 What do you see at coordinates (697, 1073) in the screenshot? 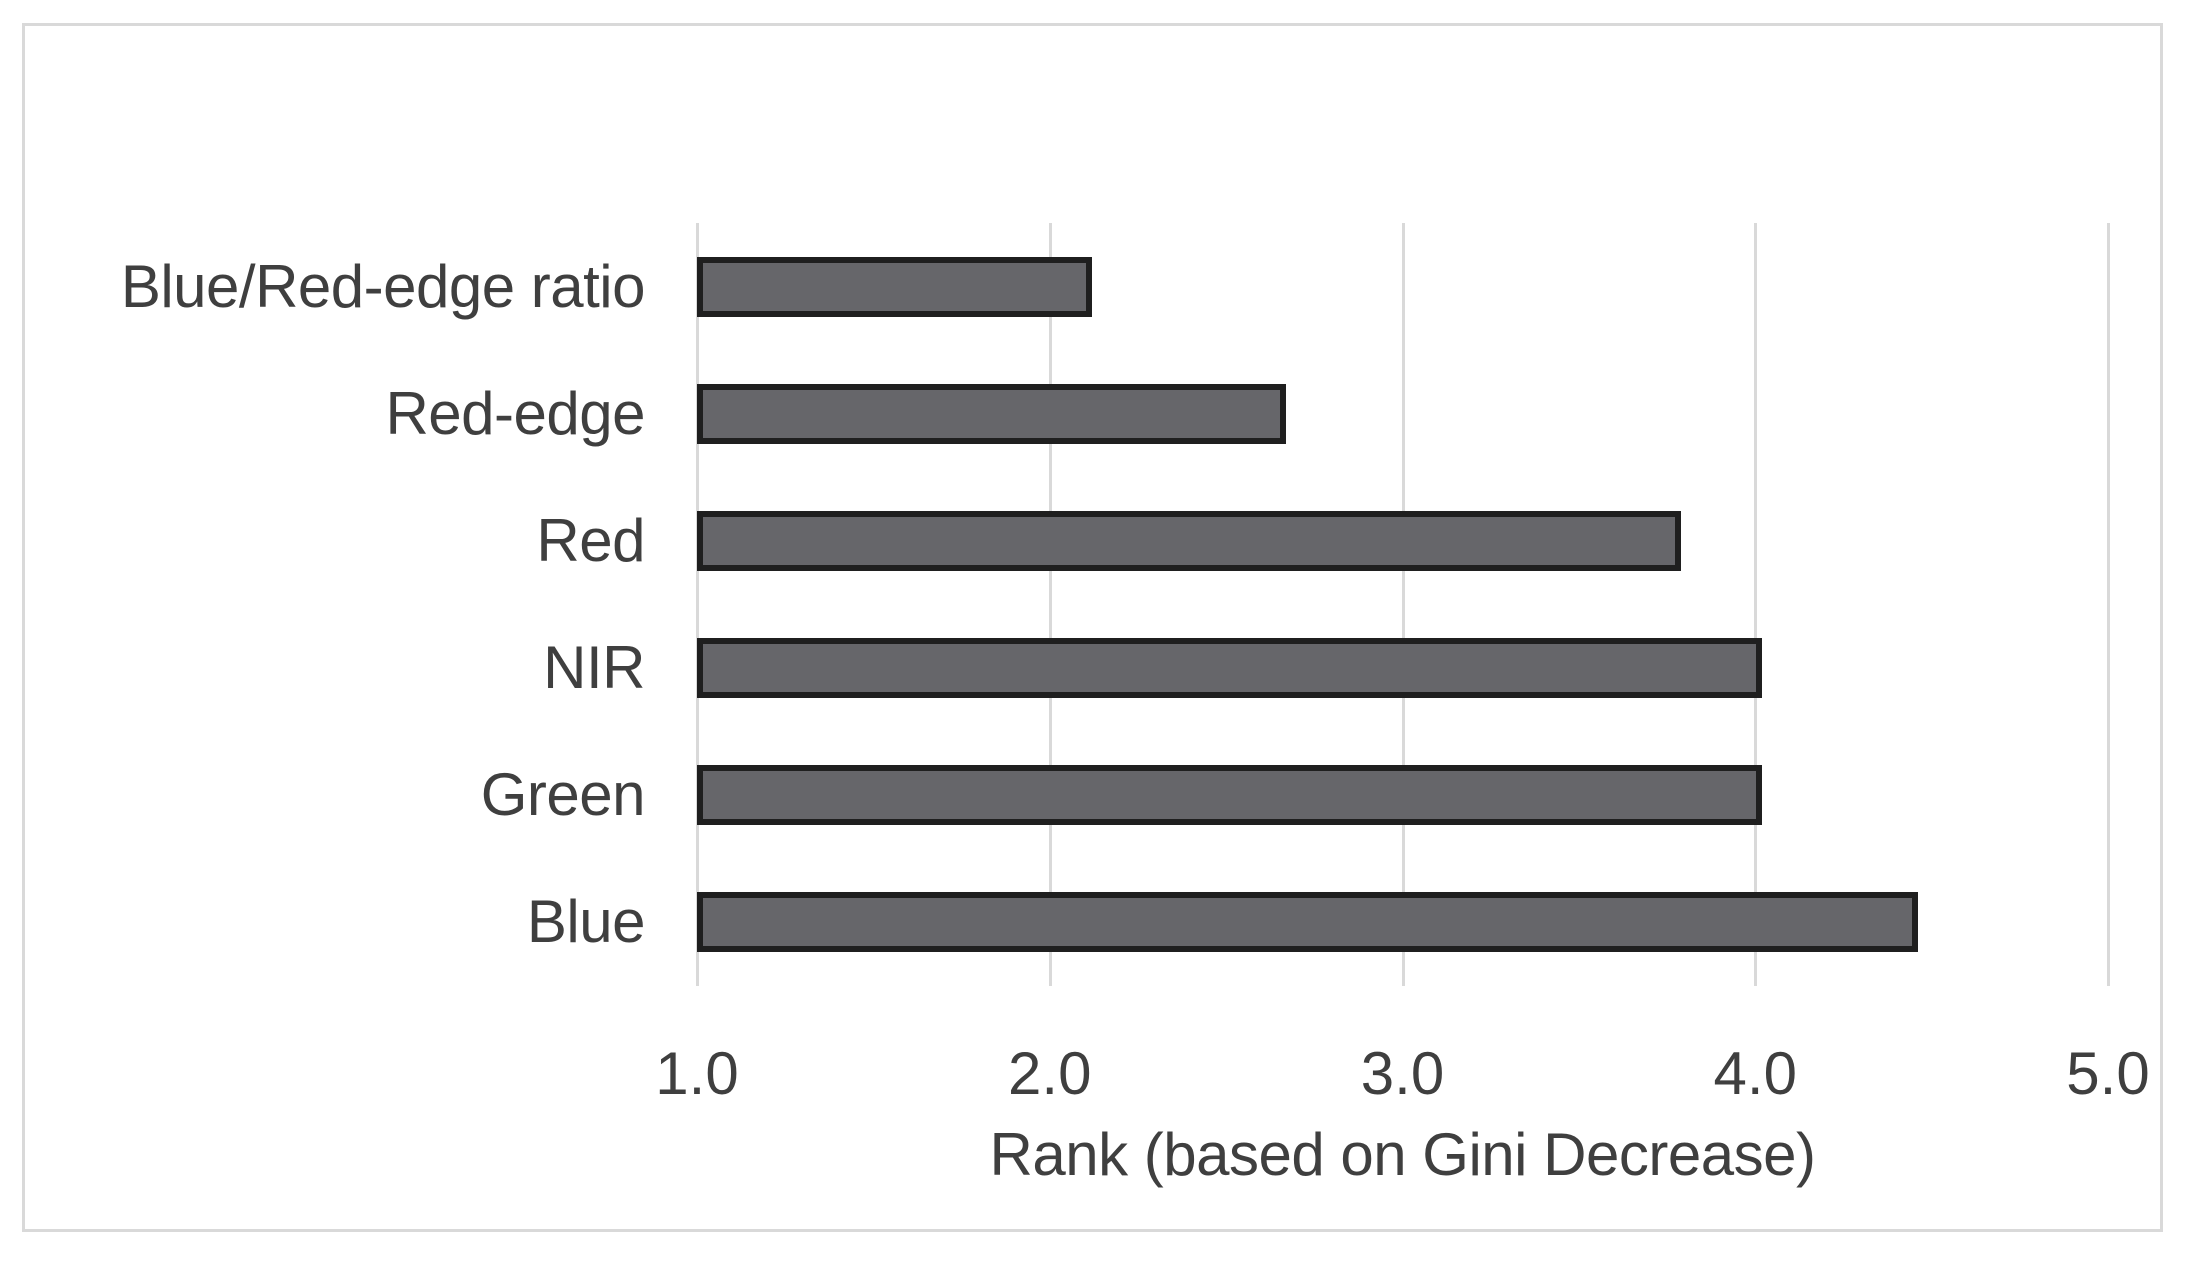
I see `x-tick-label-1.0: 1.0` at bounding box center [697, 1073].